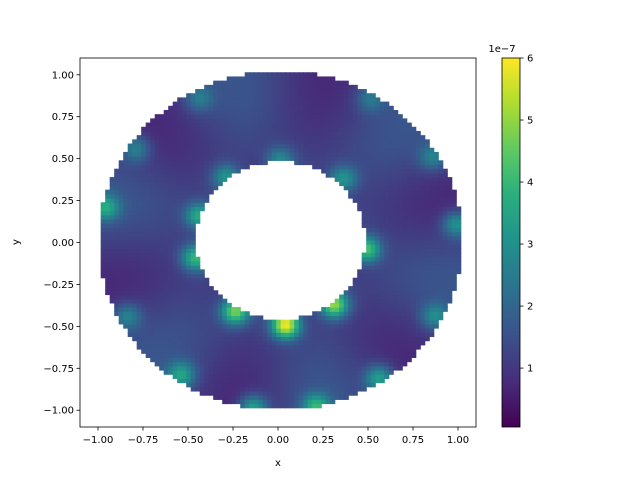 The height and width of the screenshot is (480, 640). Describe the element at coordinates (501, 49) in the screenshot. I see `colorbar-offset-label: 1e−7` at that location.